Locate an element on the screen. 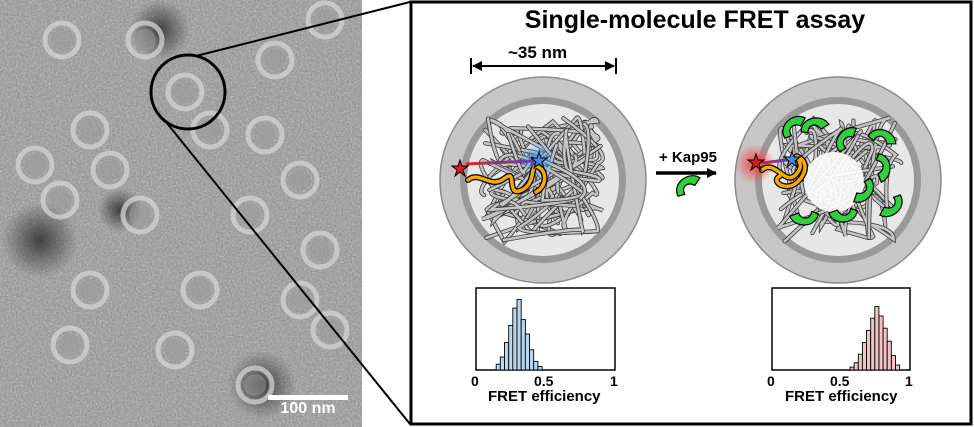 This screenshot has height=427, width=974. kap95-icon is located at coordinates (688, 186).